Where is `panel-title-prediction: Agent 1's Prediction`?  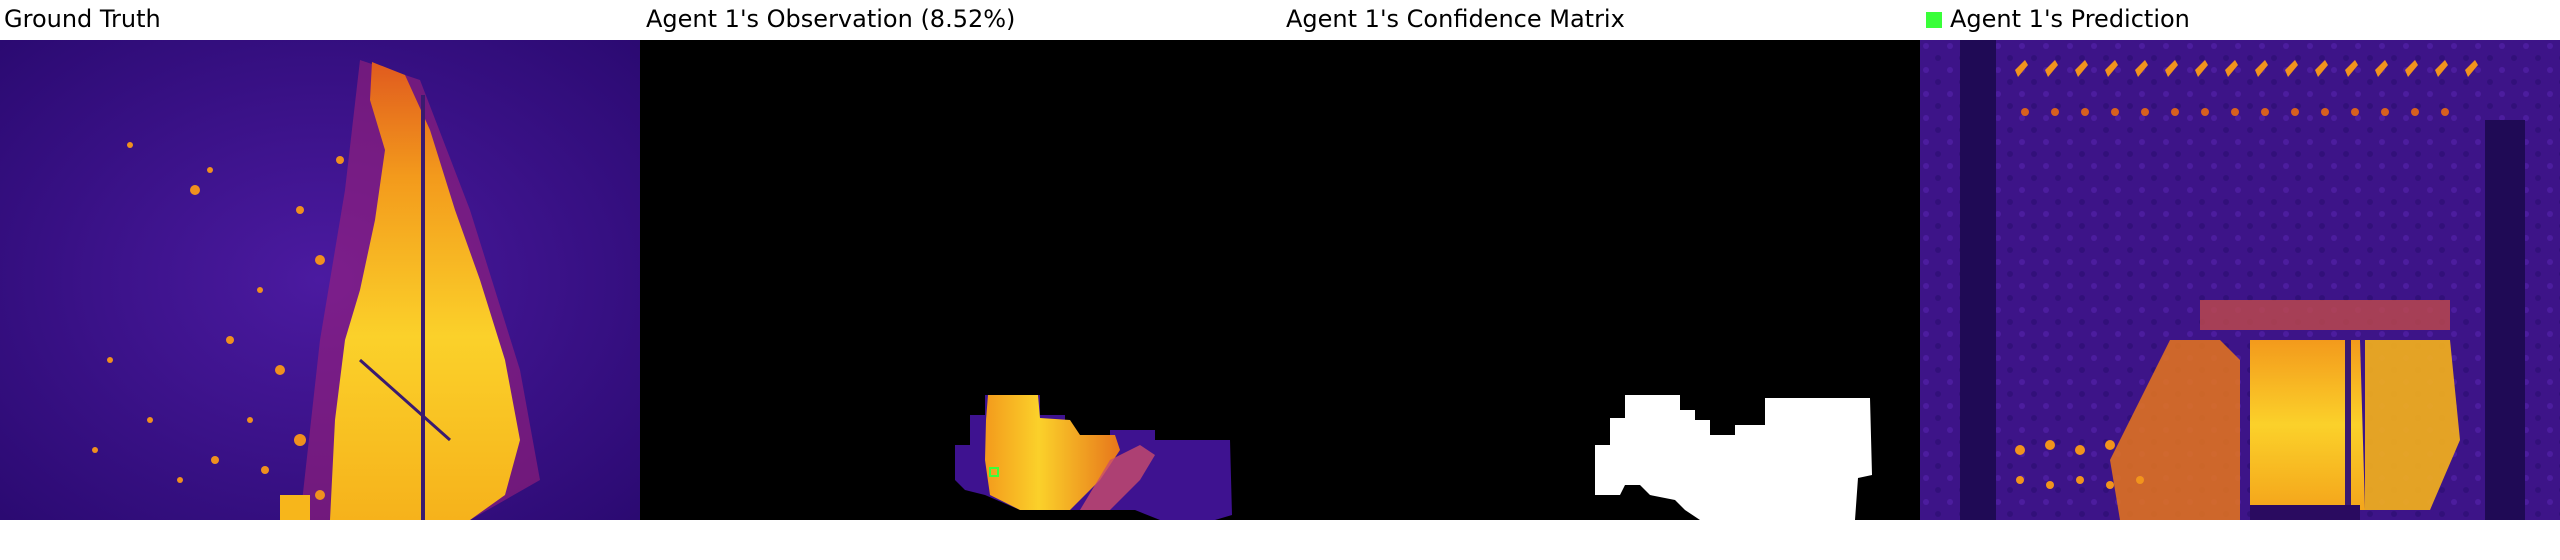 panel-title-prediction: Agent 1's Prediction is located at coordinates (2058, 19).